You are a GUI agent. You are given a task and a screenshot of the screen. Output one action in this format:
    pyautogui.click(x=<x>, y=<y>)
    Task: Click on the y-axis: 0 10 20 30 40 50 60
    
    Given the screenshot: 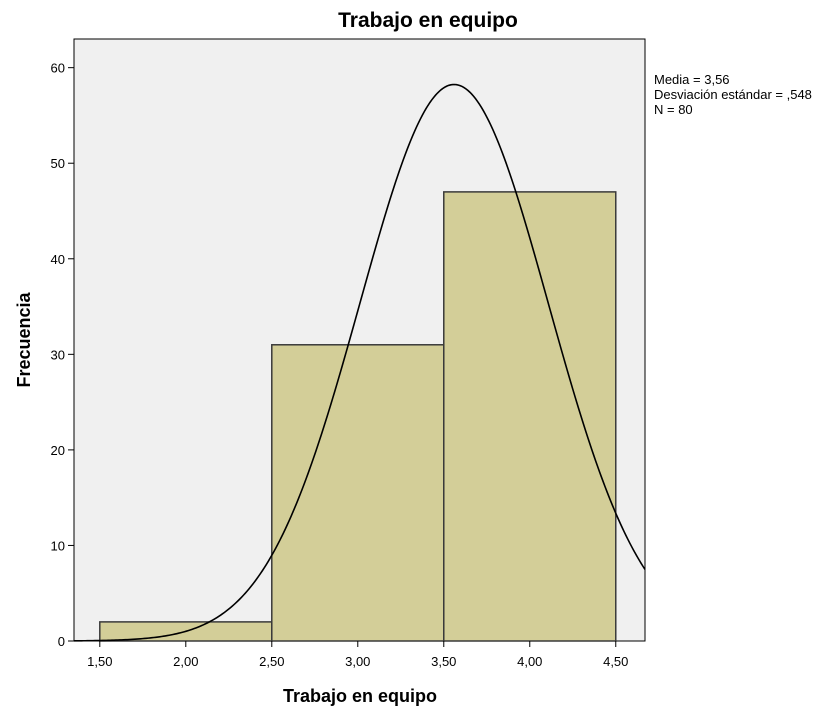 What is the action you would take?
    pyautogui.click(x=62, y=355)
    